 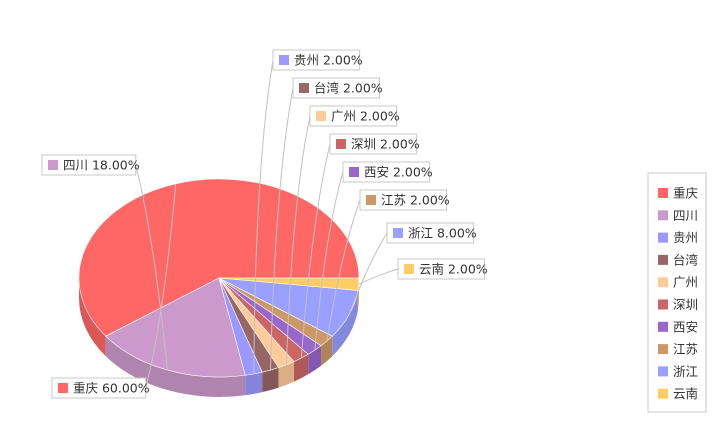 I want to click on data-label-text: 广州 2.00%, so click(x=365, y=116).